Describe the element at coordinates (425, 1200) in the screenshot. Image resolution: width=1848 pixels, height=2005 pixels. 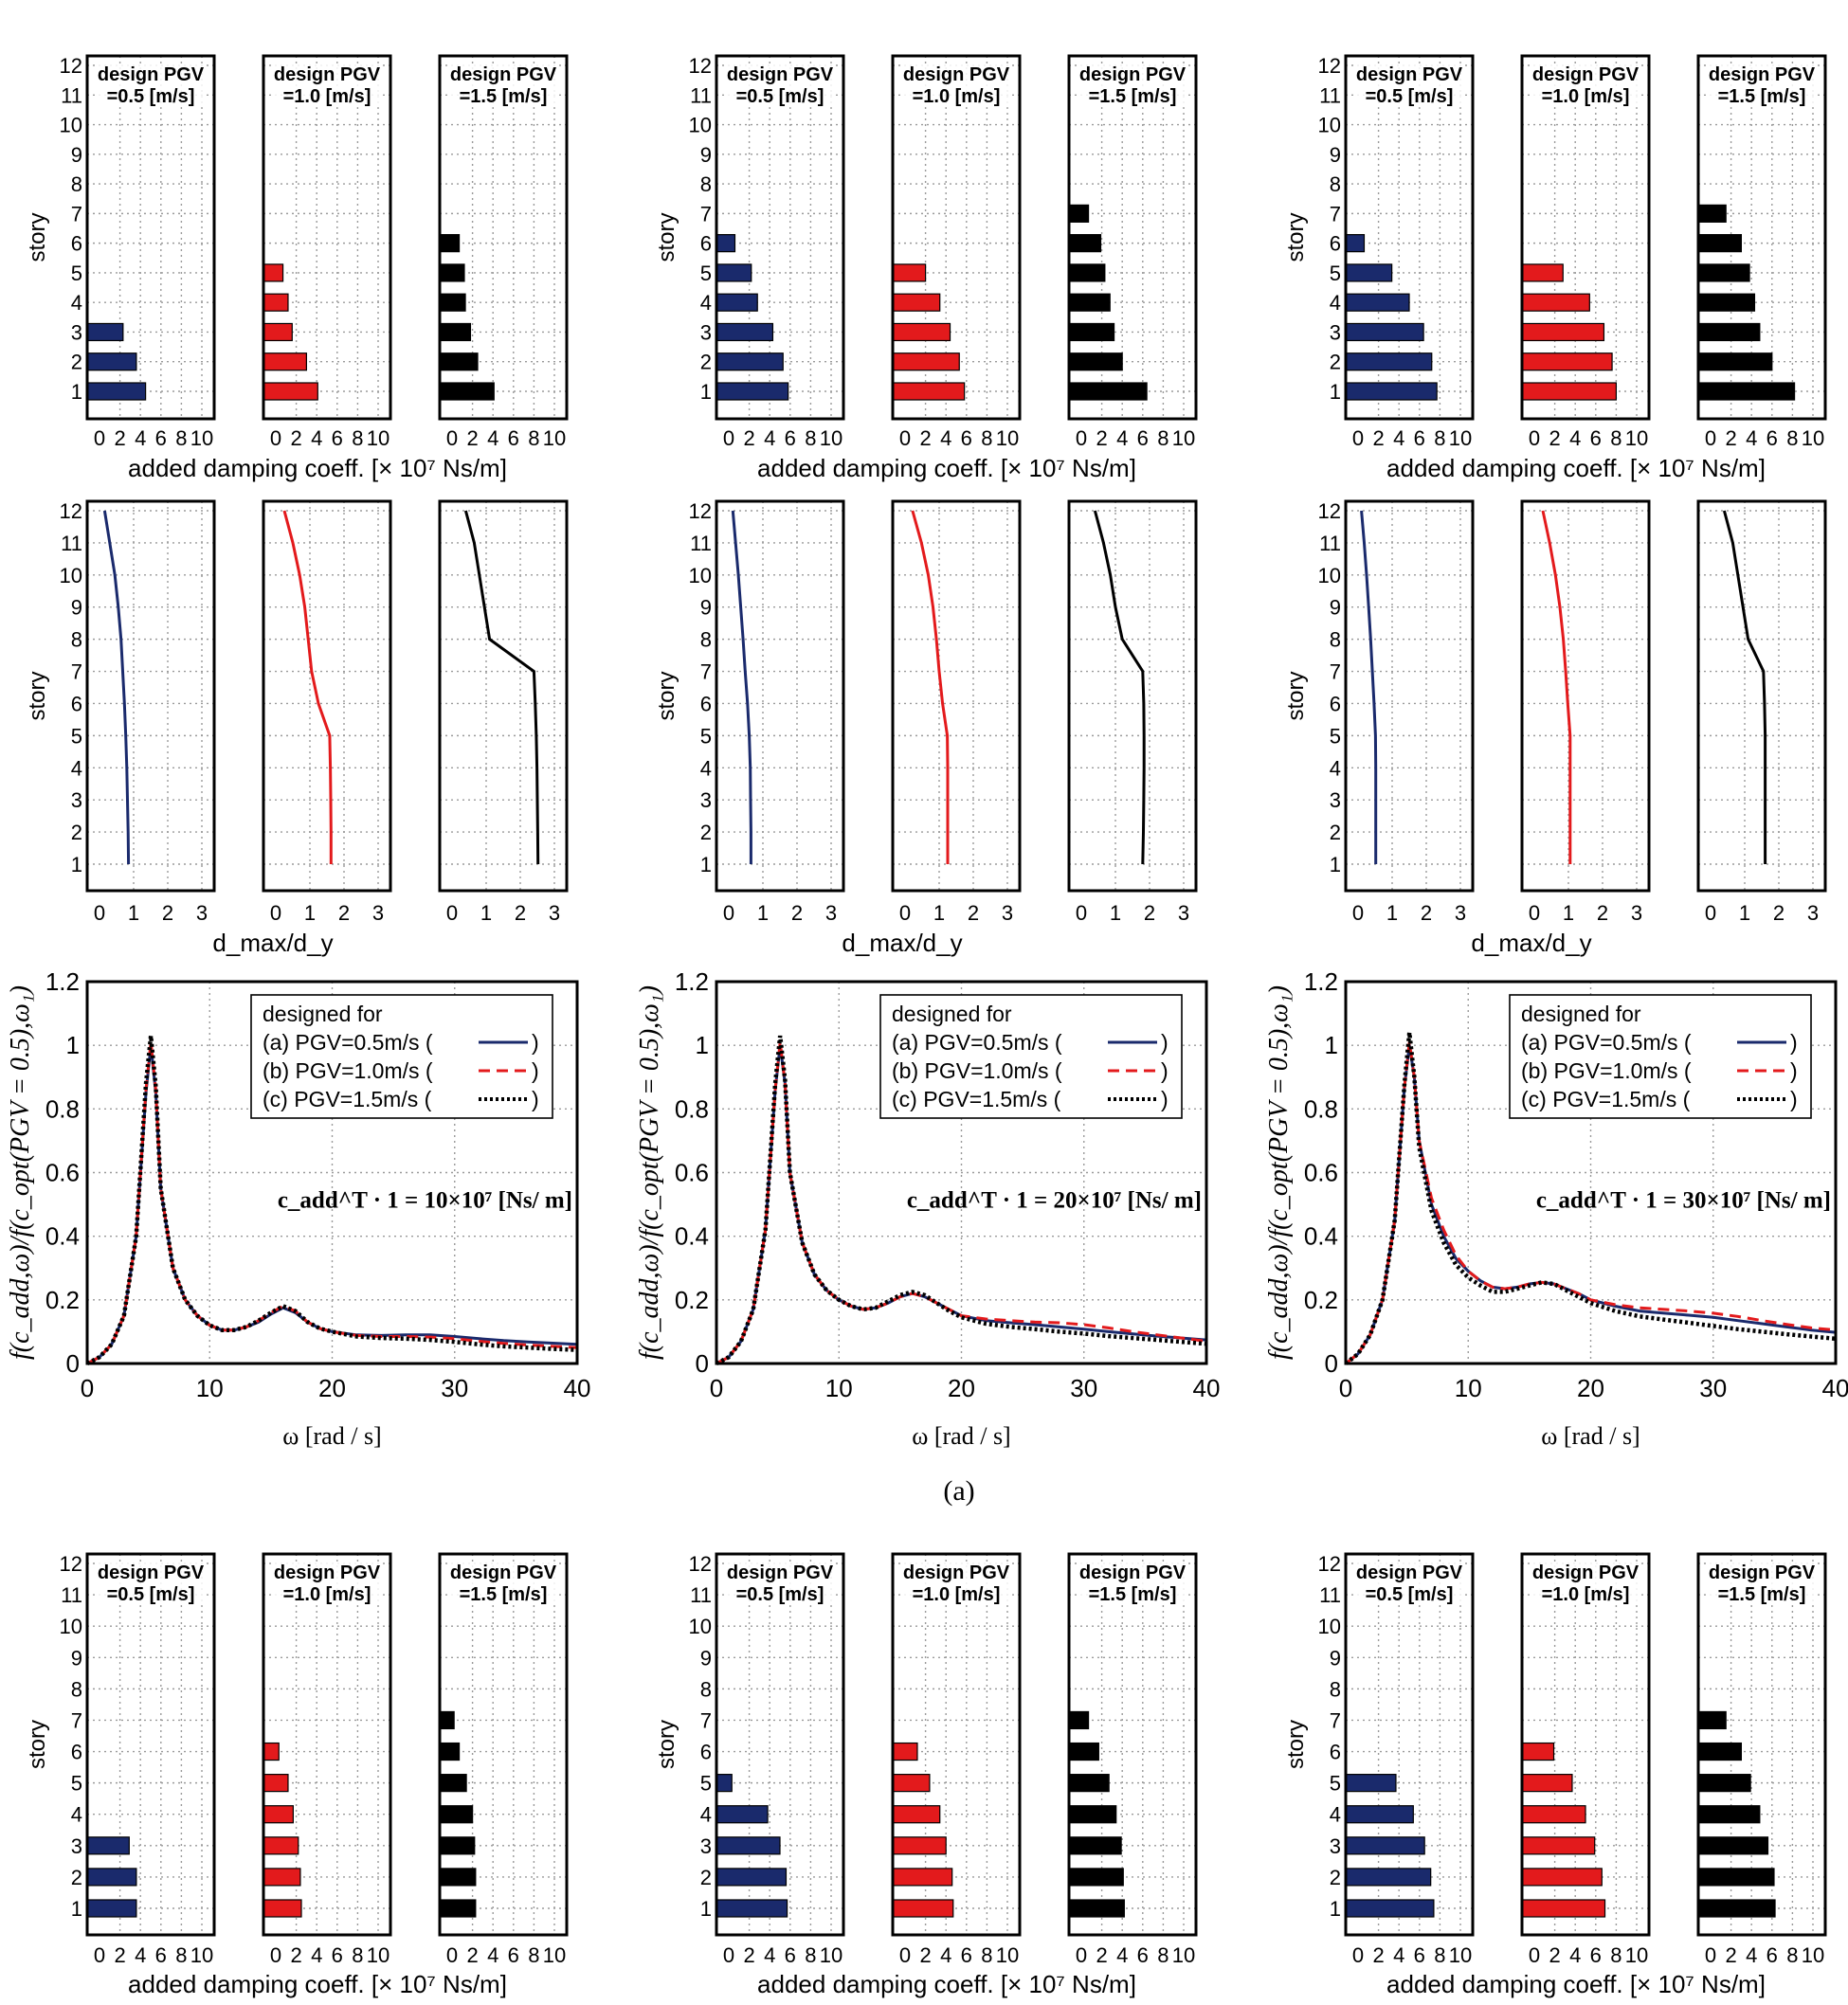
I see `sum-damping-annotation: c_add^T · 1 = 10×10⁷ [Ns/ m]` at that location.